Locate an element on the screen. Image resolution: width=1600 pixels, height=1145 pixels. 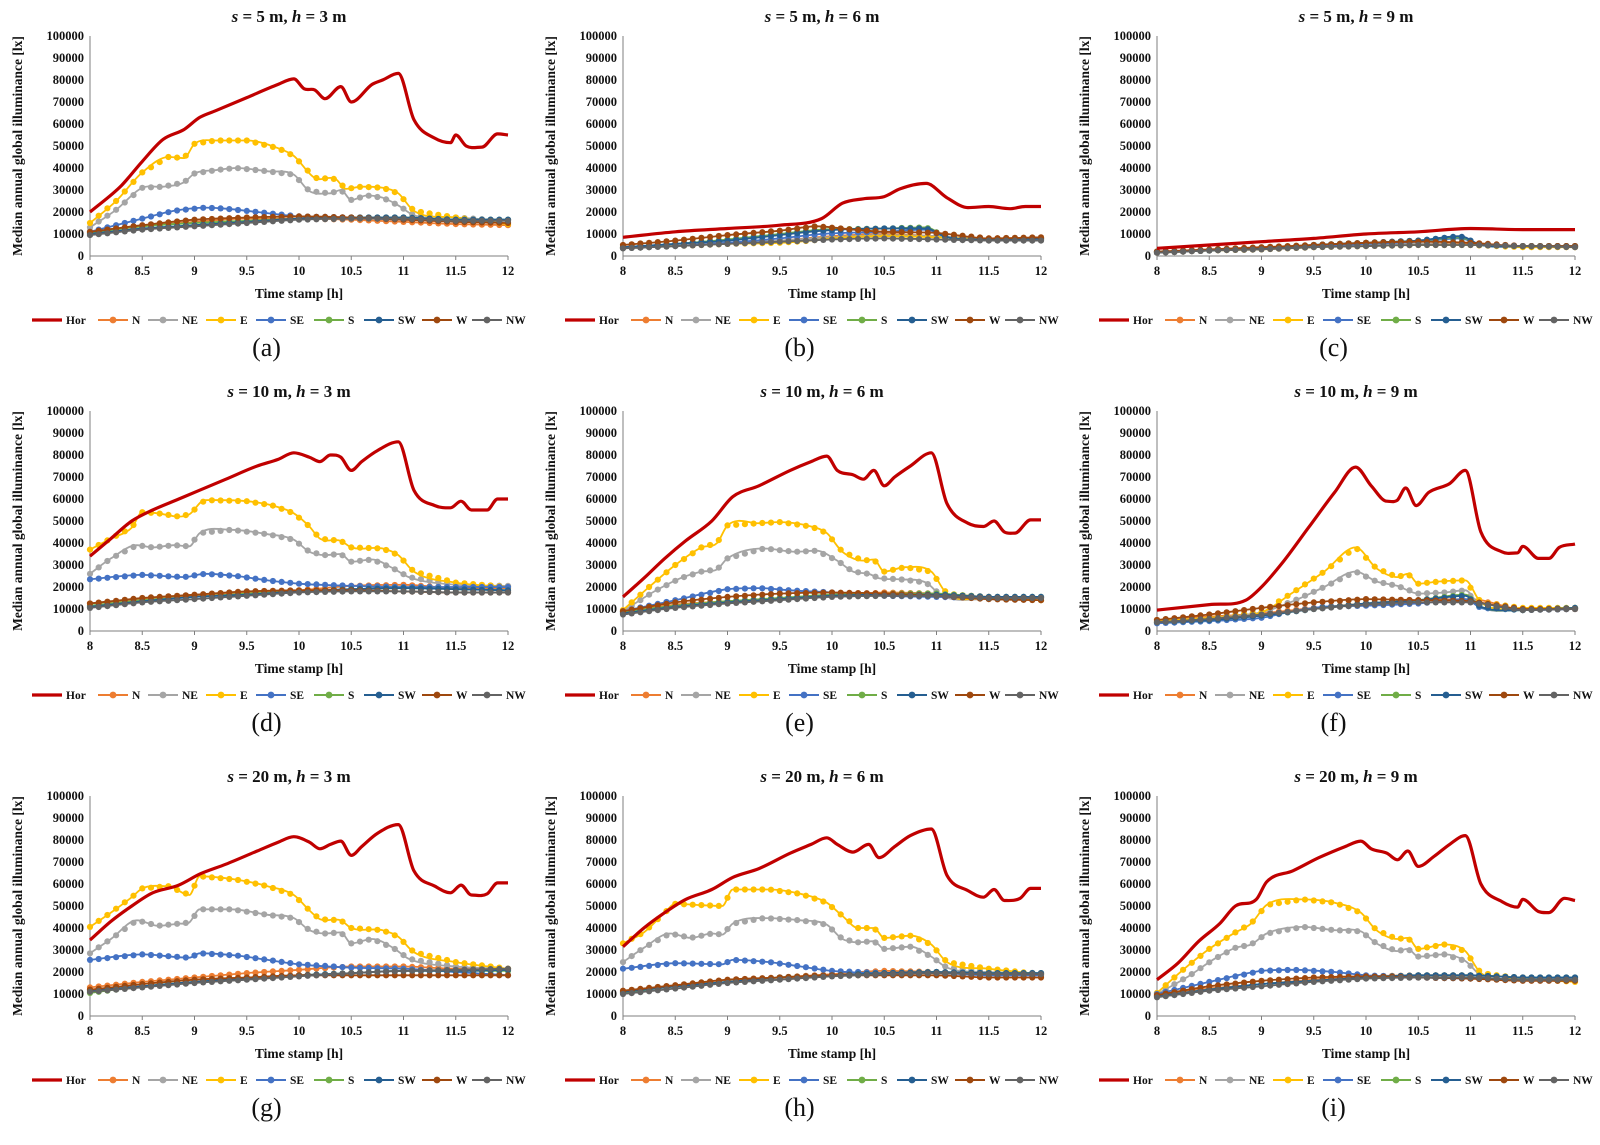
legend-item-s: S is located at coordinates (334, 696).